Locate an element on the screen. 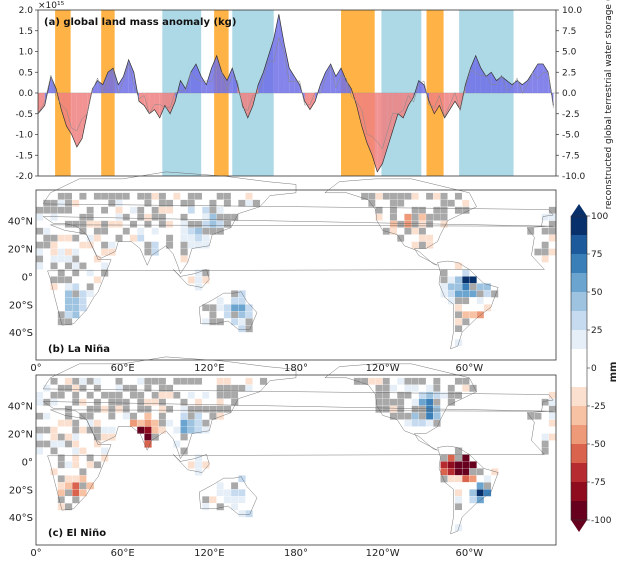  lat-tick-label: 40°S is located at coordinates (21, 333).